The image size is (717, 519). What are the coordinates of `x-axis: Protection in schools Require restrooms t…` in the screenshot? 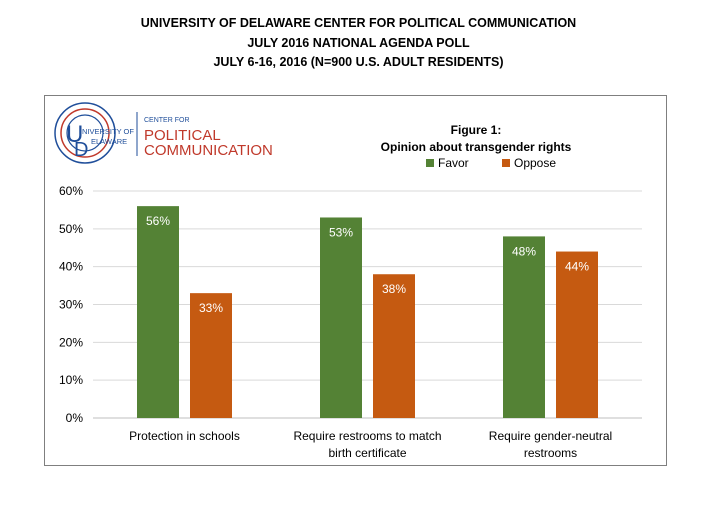 It's located at (370, 444).